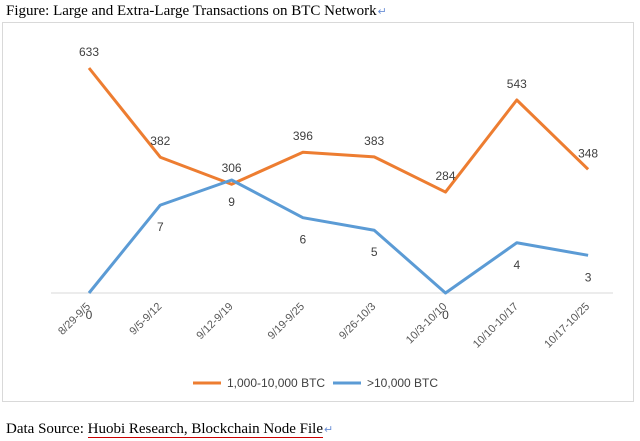 The image size is (640, 441). Describe the element at coordinates (214, 321) in the screenshot. I see `x-tick-label: 9/12-9/19` at that location.